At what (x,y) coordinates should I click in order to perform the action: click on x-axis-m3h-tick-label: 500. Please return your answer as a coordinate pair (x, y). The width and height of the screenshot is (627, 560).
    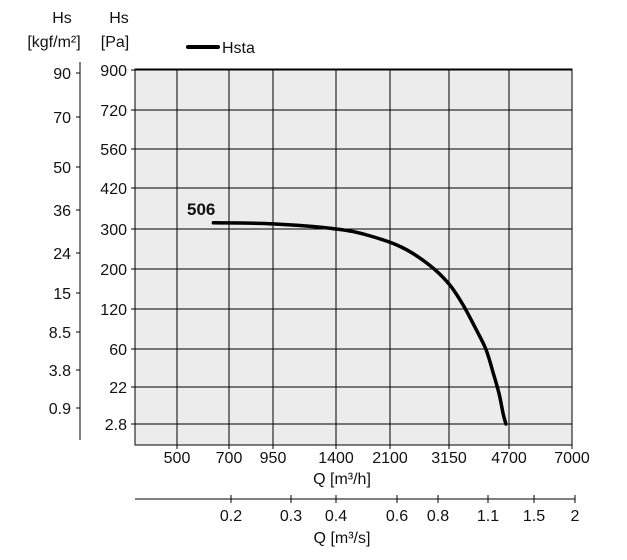
    Looking at the image, I should click on (177, 458).